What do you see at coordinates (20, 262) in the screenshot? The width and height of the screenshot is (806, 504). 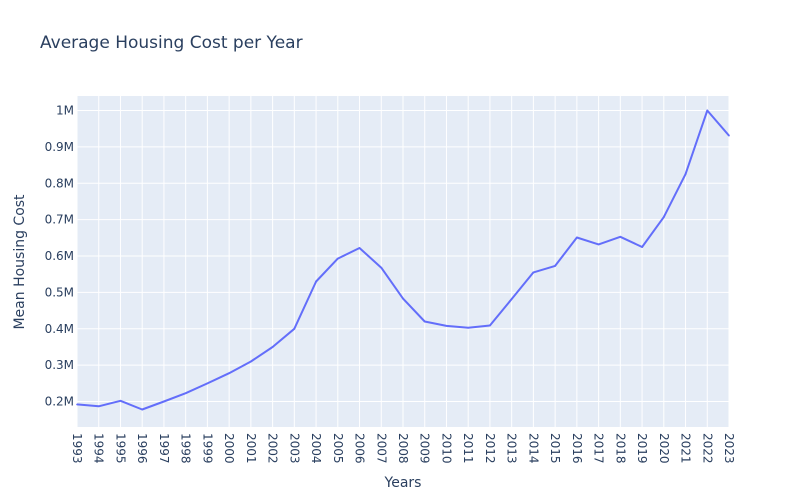 I see `y-axis-label: Mean Housing Cost` at bounding box center [20, 262].